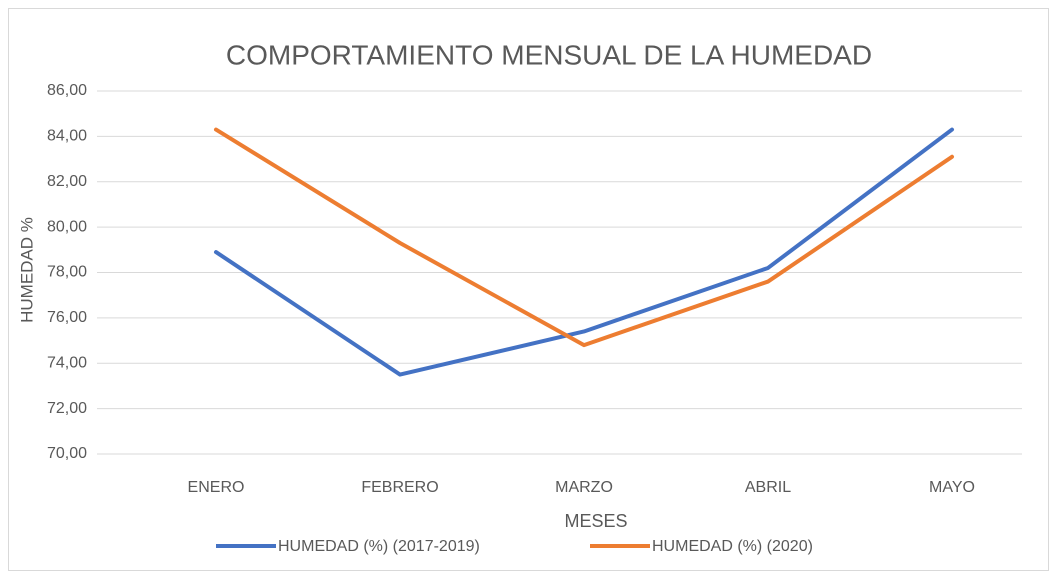 The image size is (1056, 575). I want to click on x-tick-label: FEBRERO, so click(399, 487).